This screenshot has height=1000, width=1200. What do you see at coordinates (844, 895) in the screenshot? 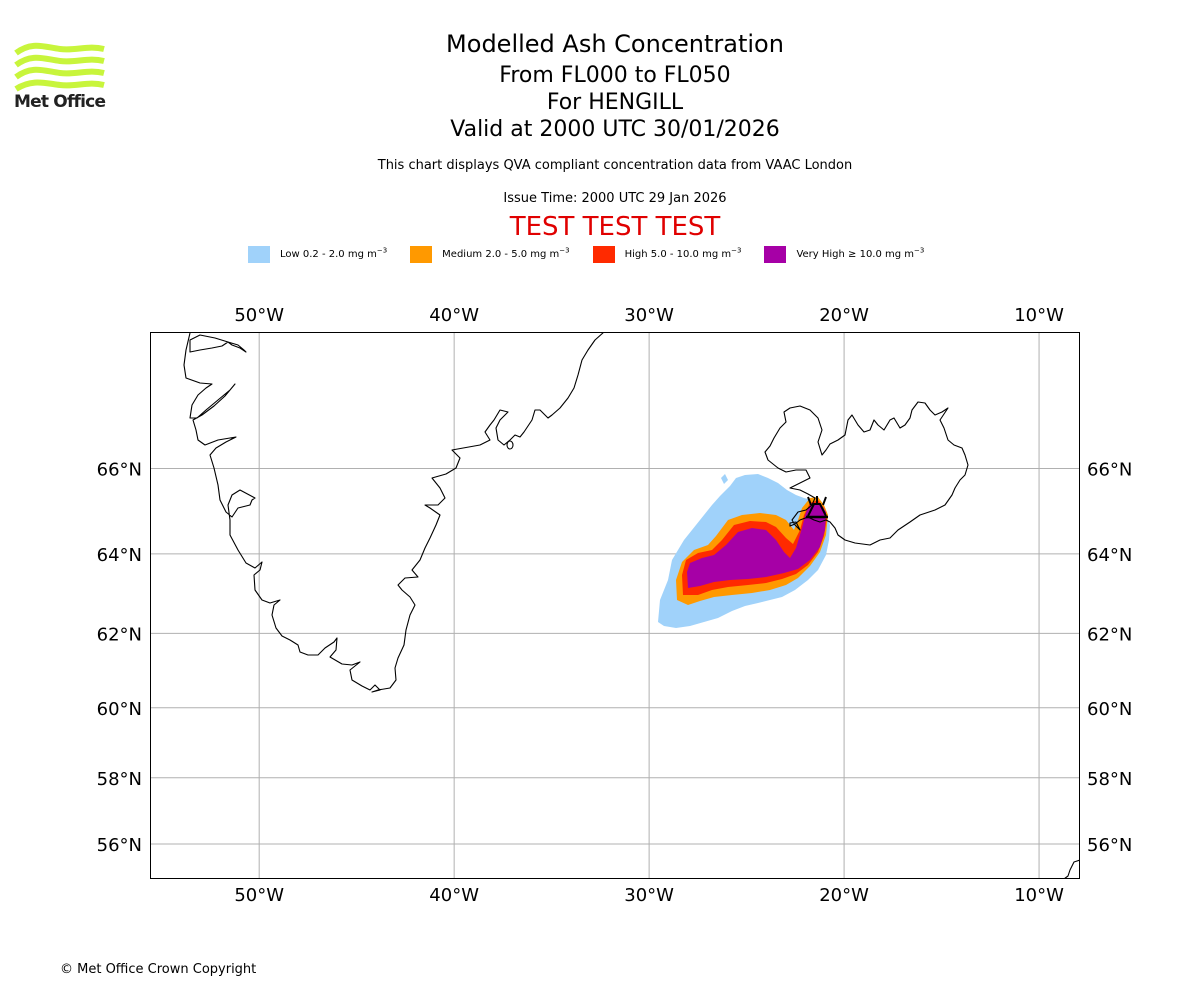
I see `x-tick-label-bottom: 20°W` at bounding box center [844, 895].